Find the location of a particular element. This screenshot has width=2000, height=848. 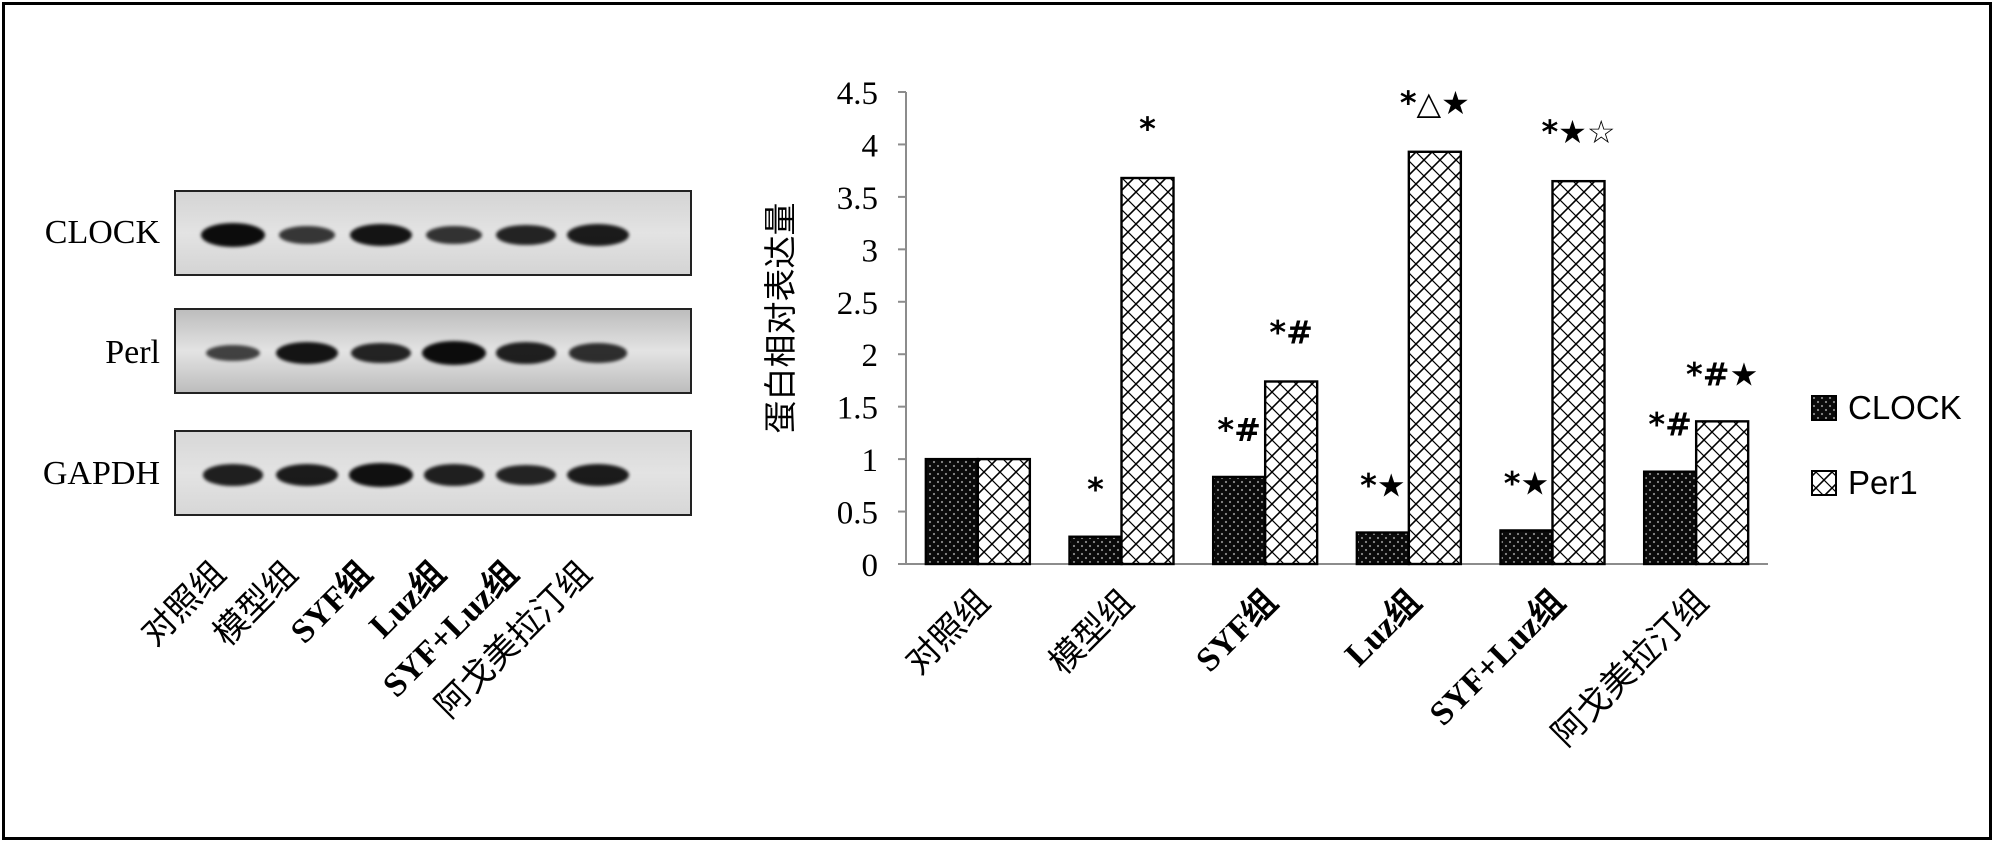

y-tick-label: 0.5 is located at coordinates (857, 514).